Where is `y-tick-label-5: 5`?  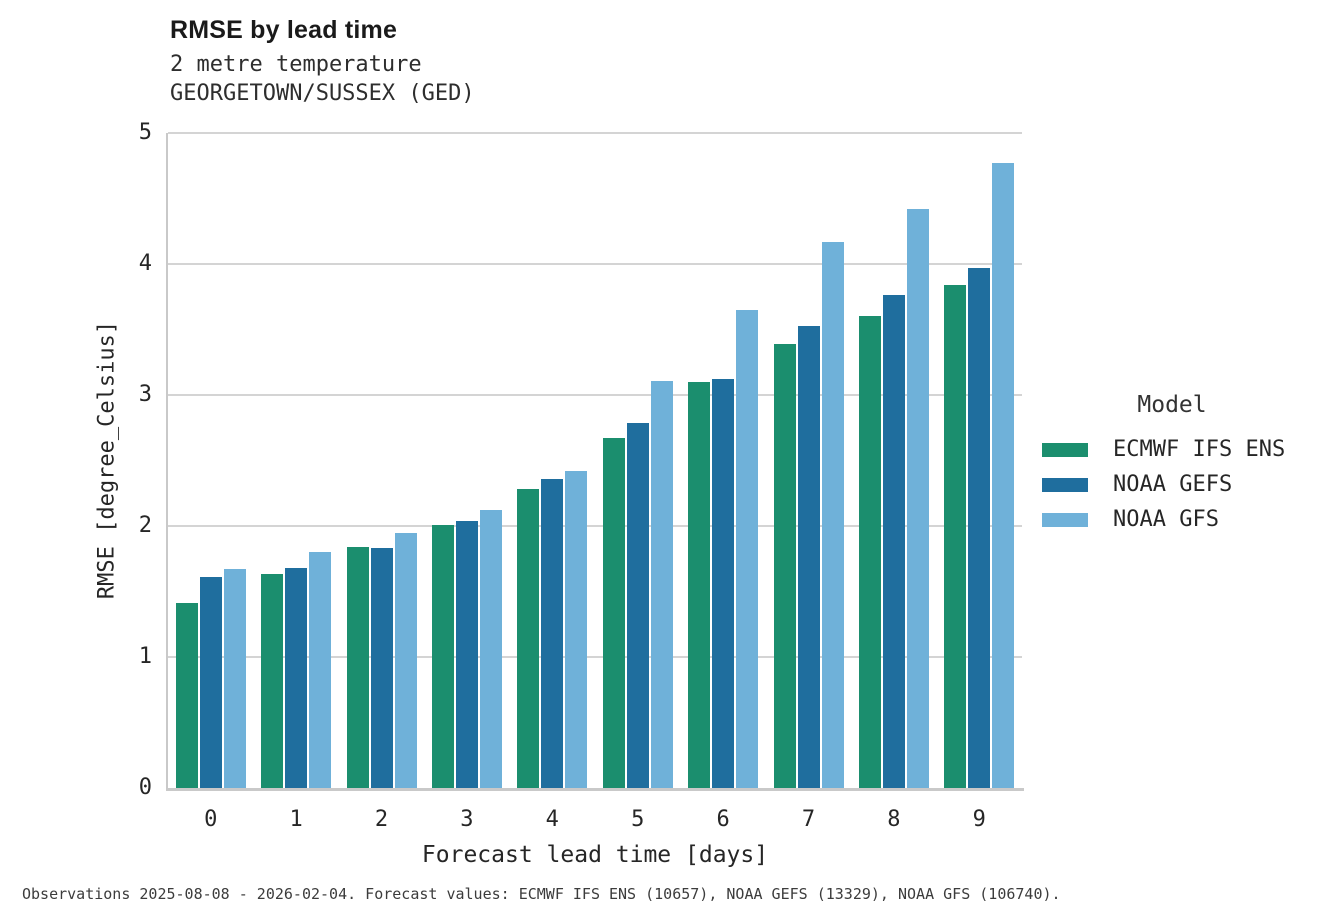
y-tick-label-5: 5 is located at coordinates (145, 132).